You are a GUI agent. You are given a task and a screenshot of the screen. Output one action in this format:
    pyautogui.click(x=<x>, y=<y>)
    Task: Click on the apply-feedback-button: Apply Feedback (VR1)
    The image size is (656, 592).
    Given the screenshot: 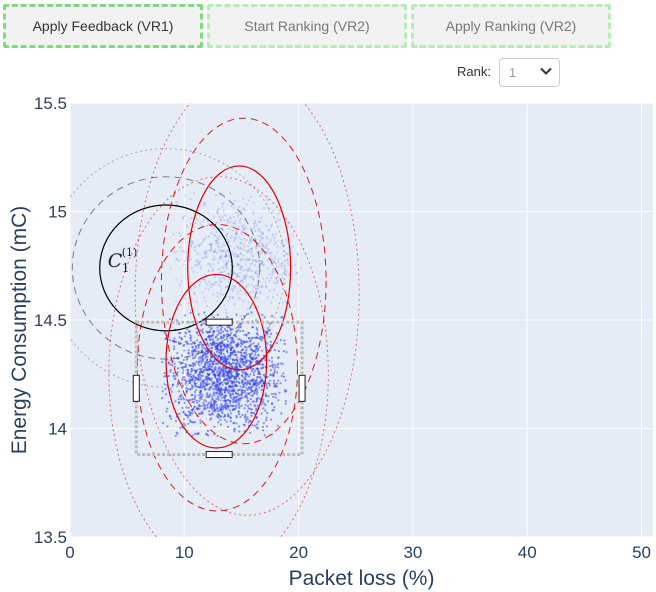 What is the action you would take?
    pyautogui.click(x=103, y=26)
    